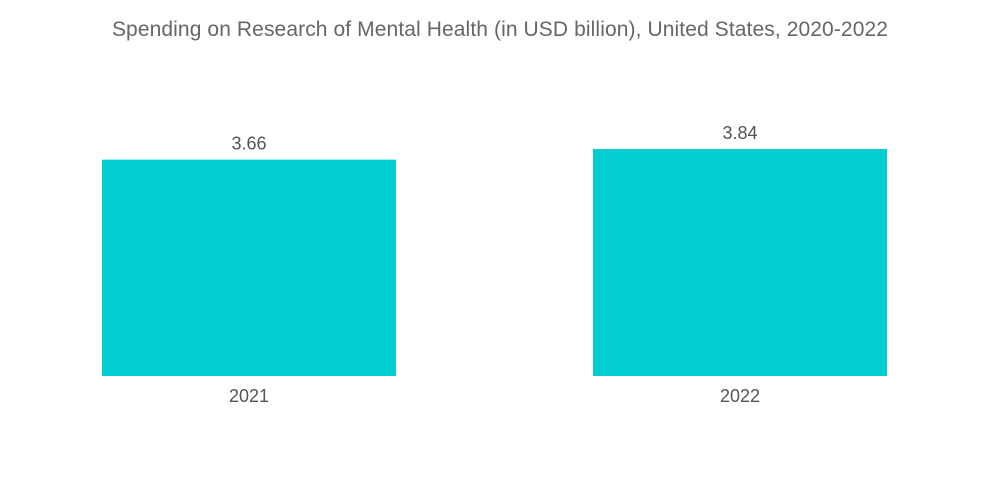 The image size is (1000, 504). I want to click on bar-2022, so click(740, 262).